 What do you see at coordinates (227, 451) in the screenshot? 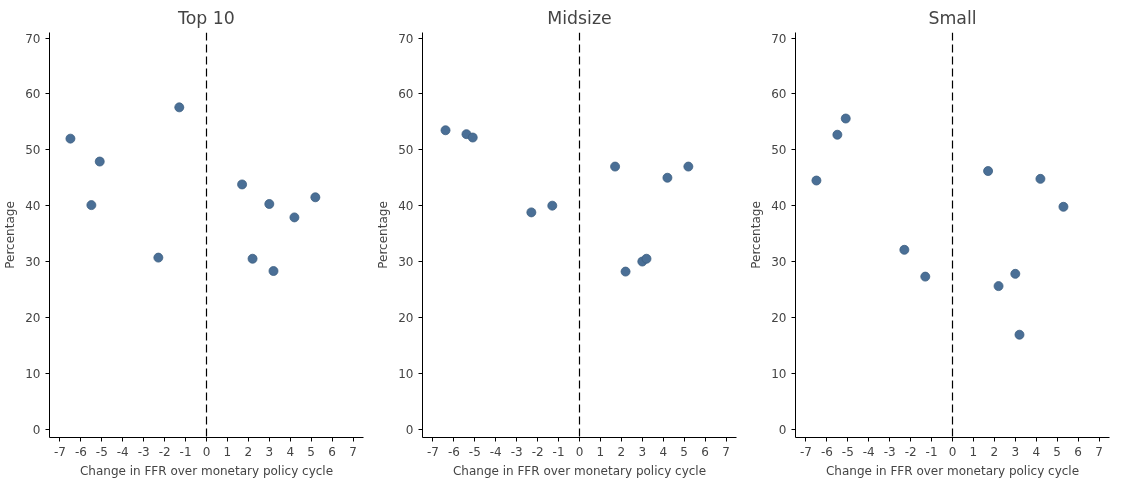
I see `x-tick-label: 1` at bounding box center [227, 451].